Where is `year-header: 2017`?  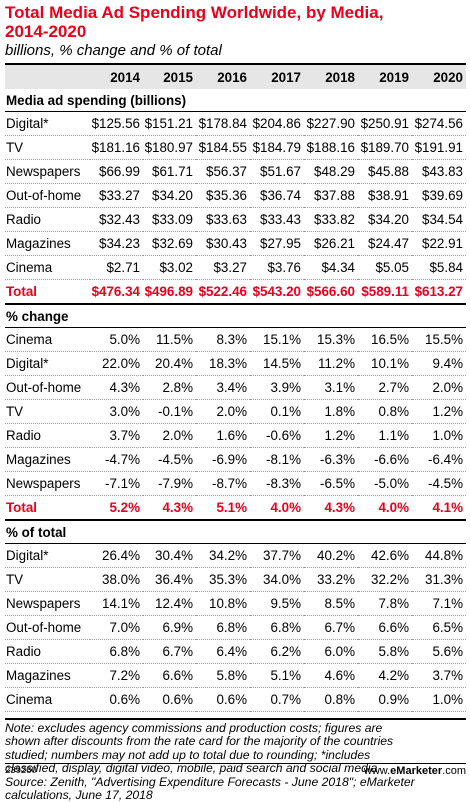
year-header: 2017 is located at coordinates (277, 76).